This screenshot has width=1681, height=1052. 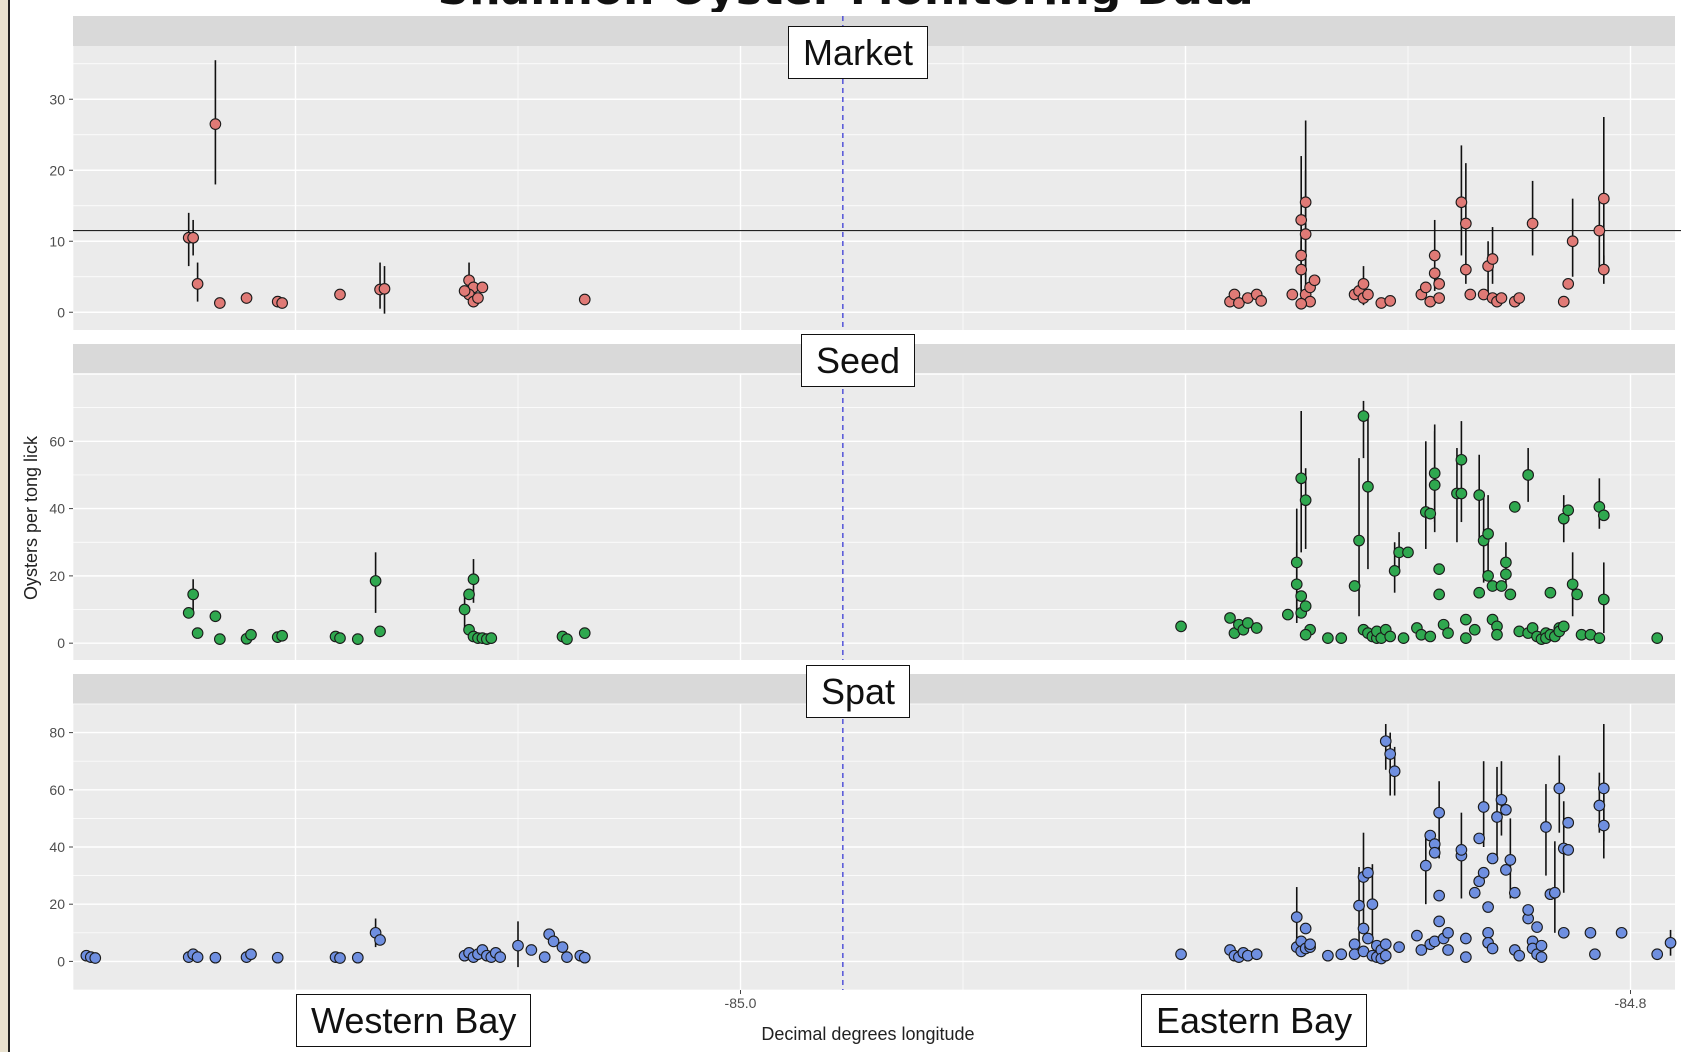 I want to click on x-tick-label: -84.8, so click(x=1631, y=1003).